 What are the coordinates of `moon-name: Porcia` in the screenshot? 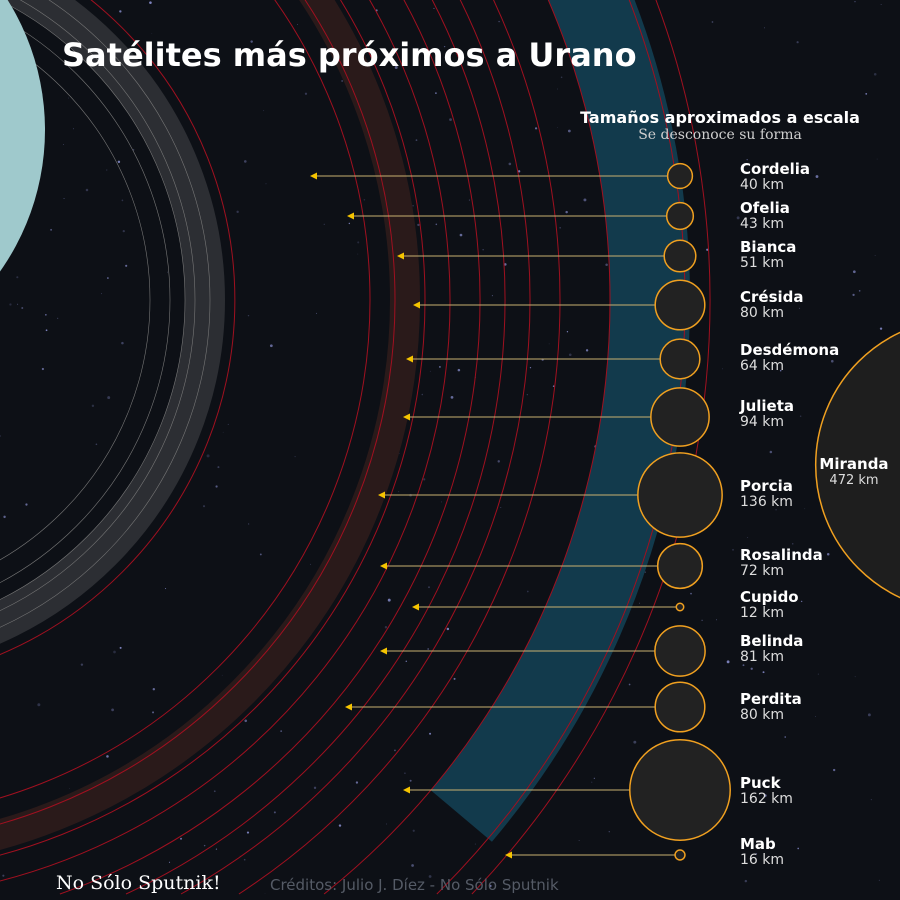 It's located at (766, 486).